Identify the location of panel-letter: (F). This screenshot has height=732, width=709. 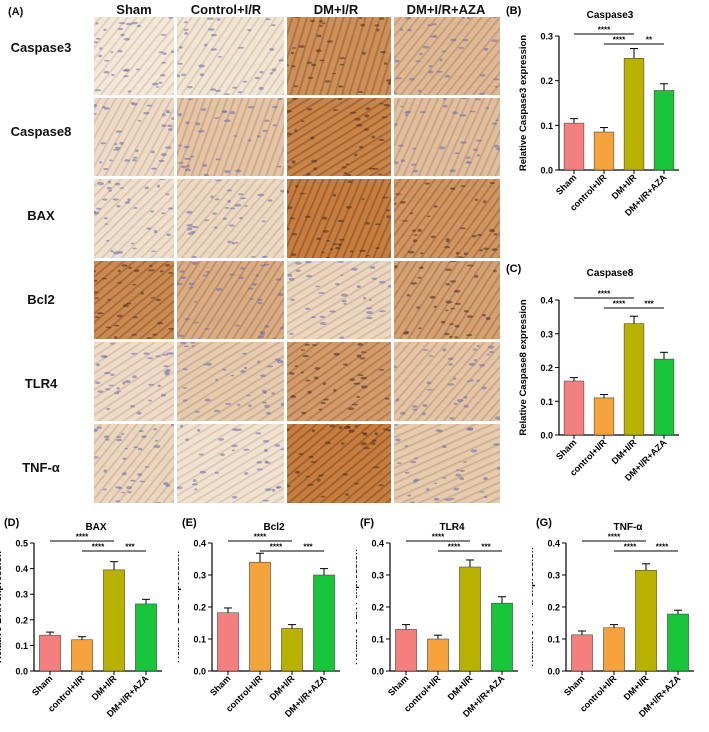
(367, 523).